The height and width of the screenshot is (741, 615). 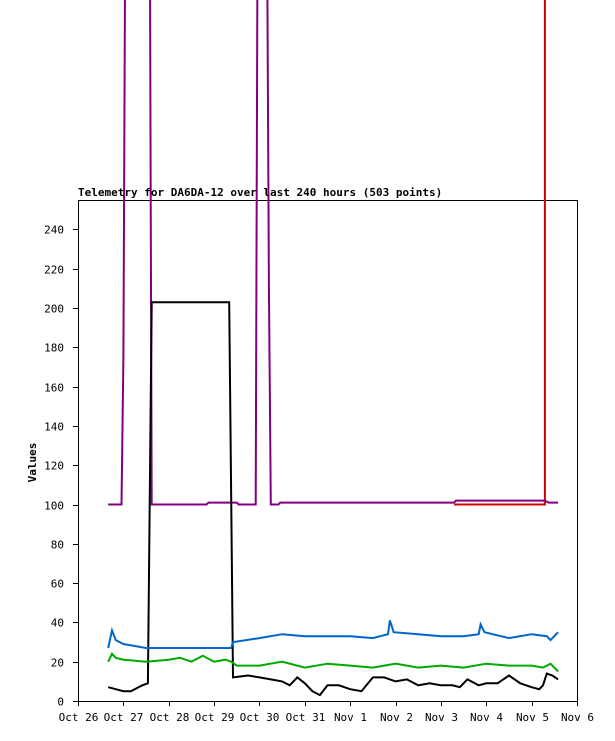 I want to click on y-tick-label: 180, so click(x=54, y=348).